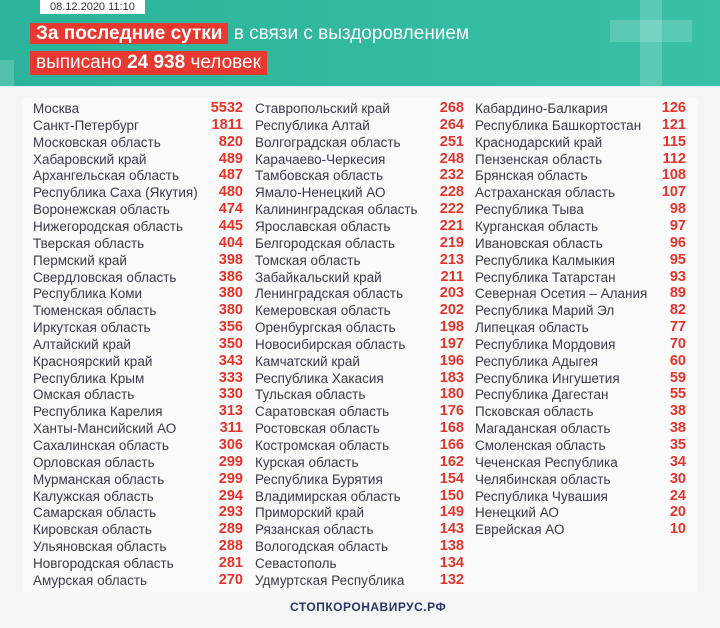 The height and width of the screenshot is (628, 720). What do you see at coordinates (451, 175) in the screenshot?
I see `recovered-count: 232` at bounding box center [451, 175].